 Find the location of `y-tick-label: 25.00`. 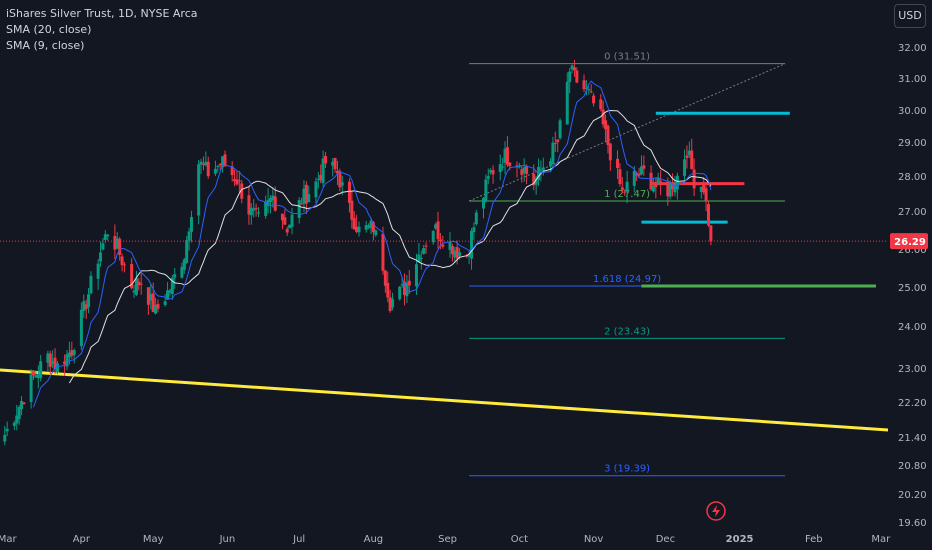

y-tick-label: 25.00 is located at coordinates (912, 288).